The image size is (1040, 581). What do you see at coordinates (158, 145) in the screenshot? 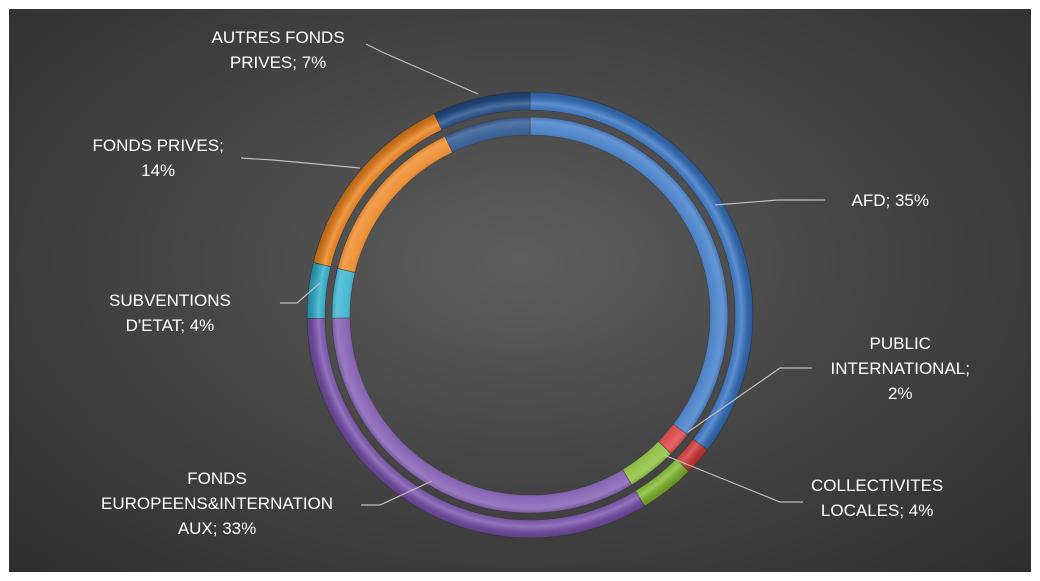
I see `data-label-line: FONDS PRIVES;` at bounding box center [158, 145].